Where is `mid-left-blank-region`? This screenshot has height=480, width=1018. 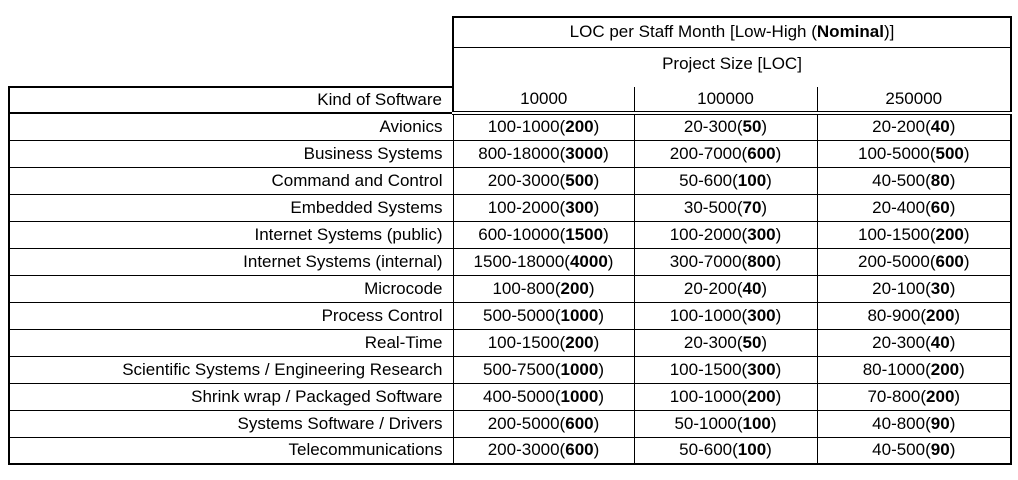 mid-left-blank-region is located at coordinates (231, 67).